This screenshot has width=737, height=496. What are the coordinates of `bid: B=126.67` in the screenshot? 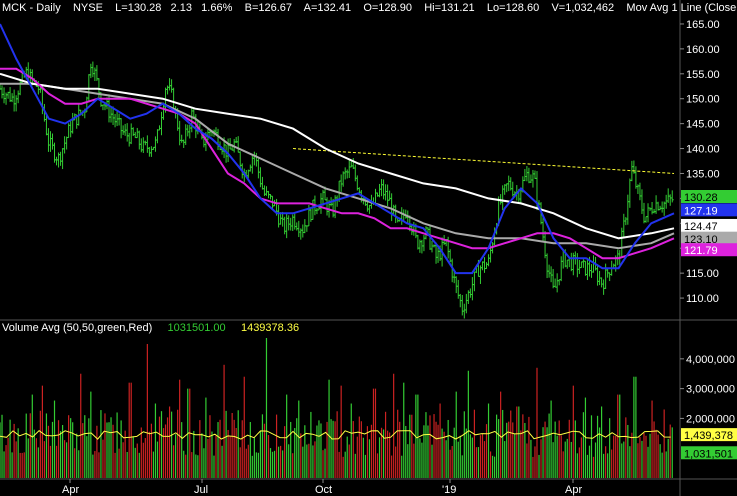 It's located at (268, 8).